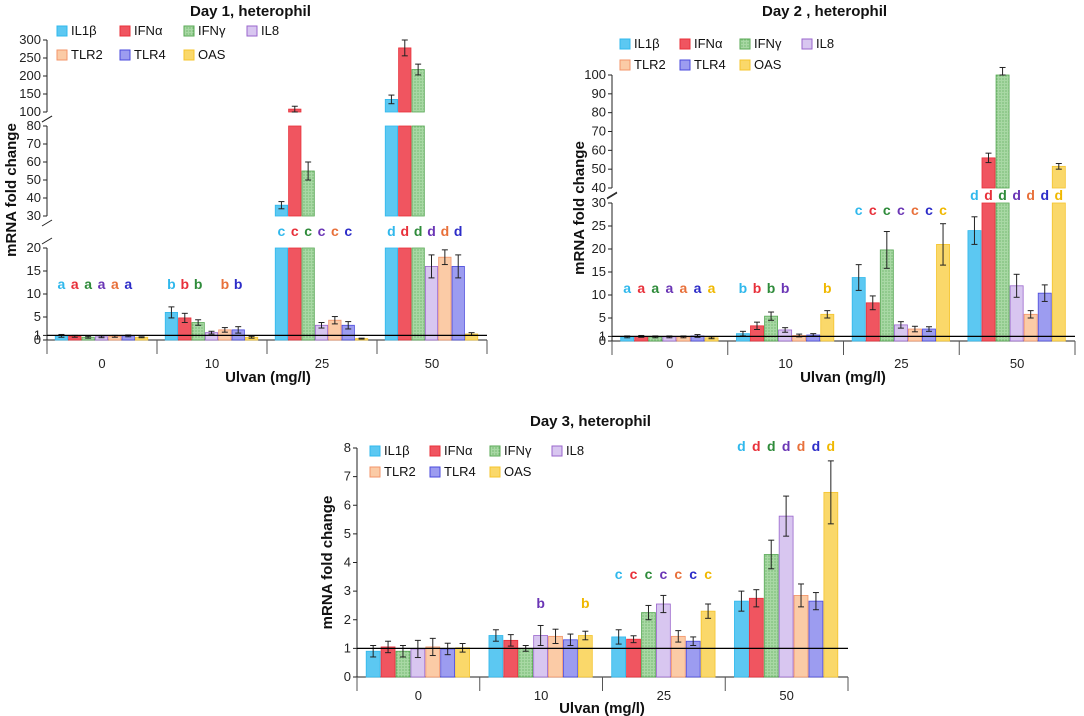 The width and height of the screenshot is (1084, 716). What do you see at coordinates (34, 179) in the screenshot?
I see `y-tick-label: 50` at bounding box center [34, 179].